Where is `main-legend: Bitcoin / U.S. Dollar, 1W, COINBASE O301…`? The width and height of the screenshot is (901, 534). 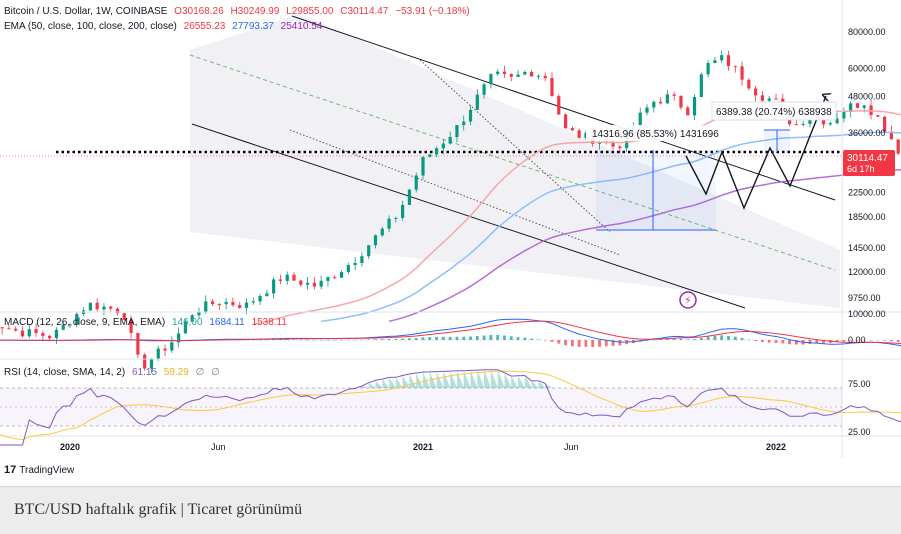 main-legend: Bitcoin / U.S. Dollar, 1W, COINBASE O301… is located at coordinates (239, 11).